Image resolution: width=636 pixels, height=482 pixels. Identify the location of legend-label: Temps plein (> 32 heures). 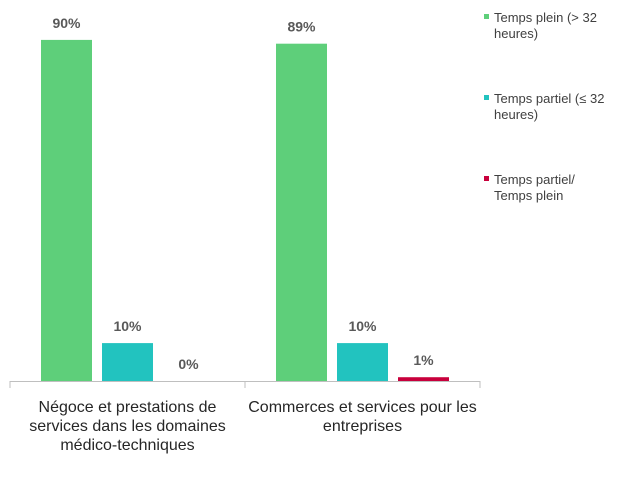
(545, 25).